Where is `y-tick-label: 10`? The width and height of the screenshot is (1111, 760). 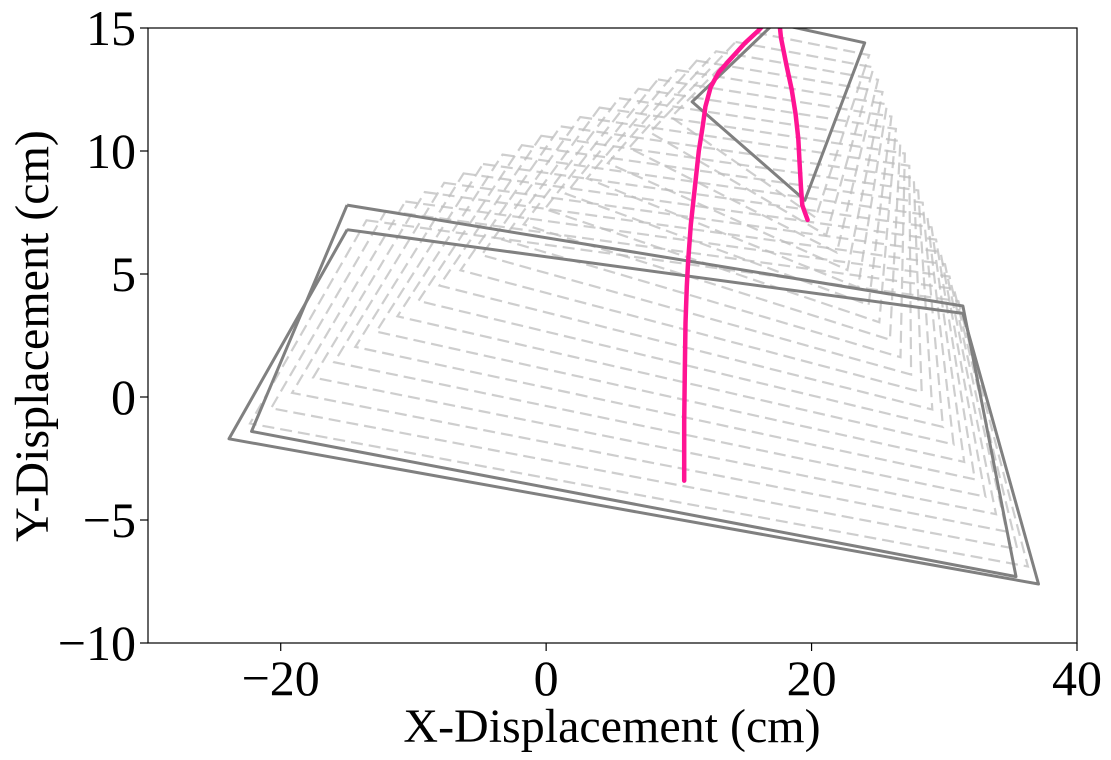 y-tick-label: 10 is located at coordinates (111, 151).